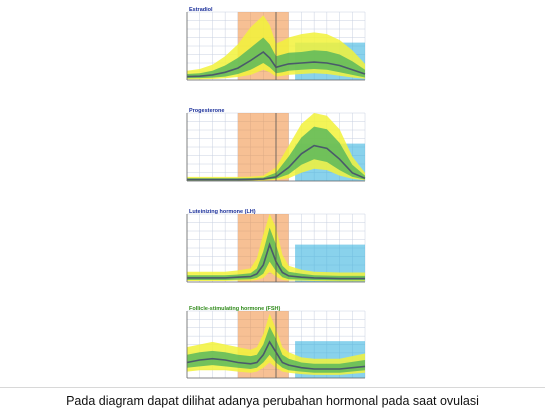 Image resolution: width=545 pixels, height=417 pixels. I want to click on panel-fsh: Follicle-stimulating hormone (FSH), so click(273, 343).